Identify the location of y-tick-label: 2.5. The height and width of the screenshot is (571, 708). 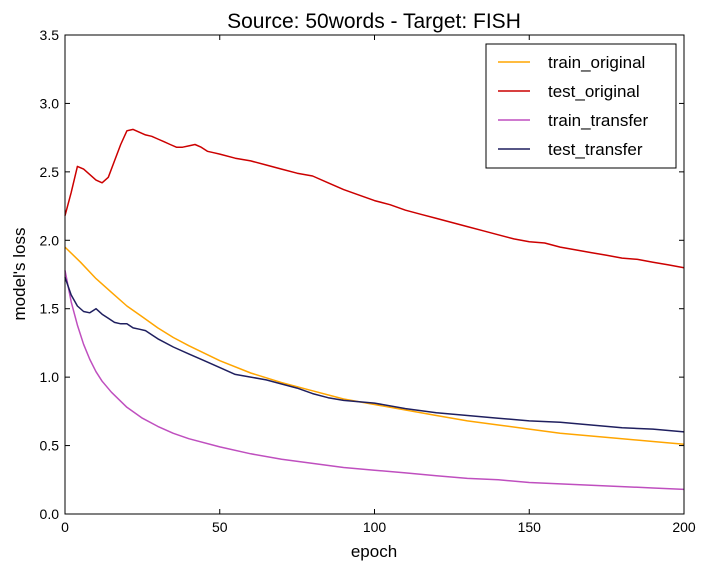
(50, 172).